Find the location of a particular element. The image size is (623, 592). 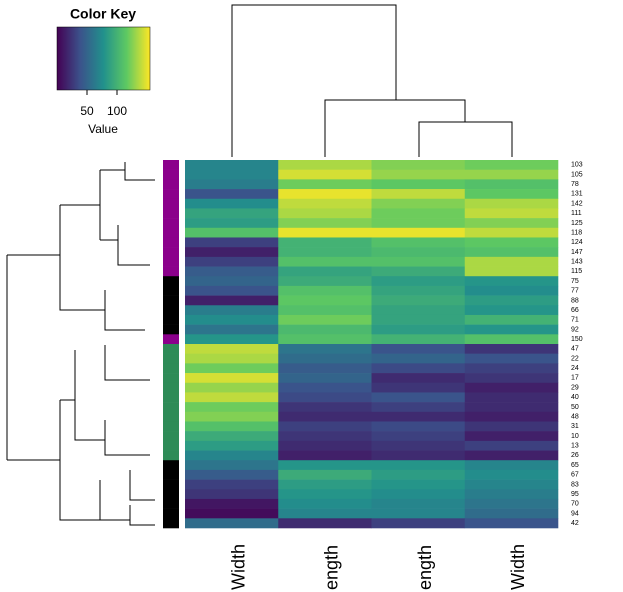

row-label: 66 is located at coordinates (575, 310).